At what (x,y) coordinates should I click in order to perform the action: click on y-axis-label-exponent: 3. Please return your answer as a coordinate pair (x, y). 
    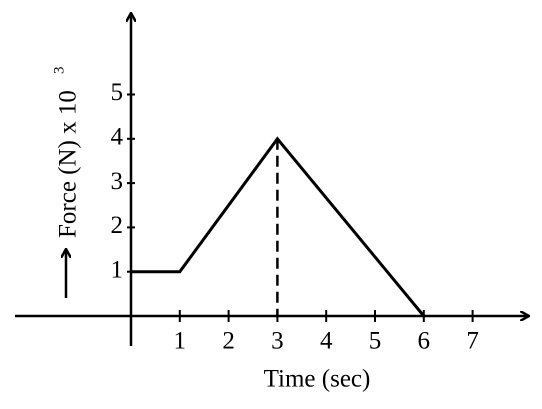
    Looking at the image, I should click on (59, 71).